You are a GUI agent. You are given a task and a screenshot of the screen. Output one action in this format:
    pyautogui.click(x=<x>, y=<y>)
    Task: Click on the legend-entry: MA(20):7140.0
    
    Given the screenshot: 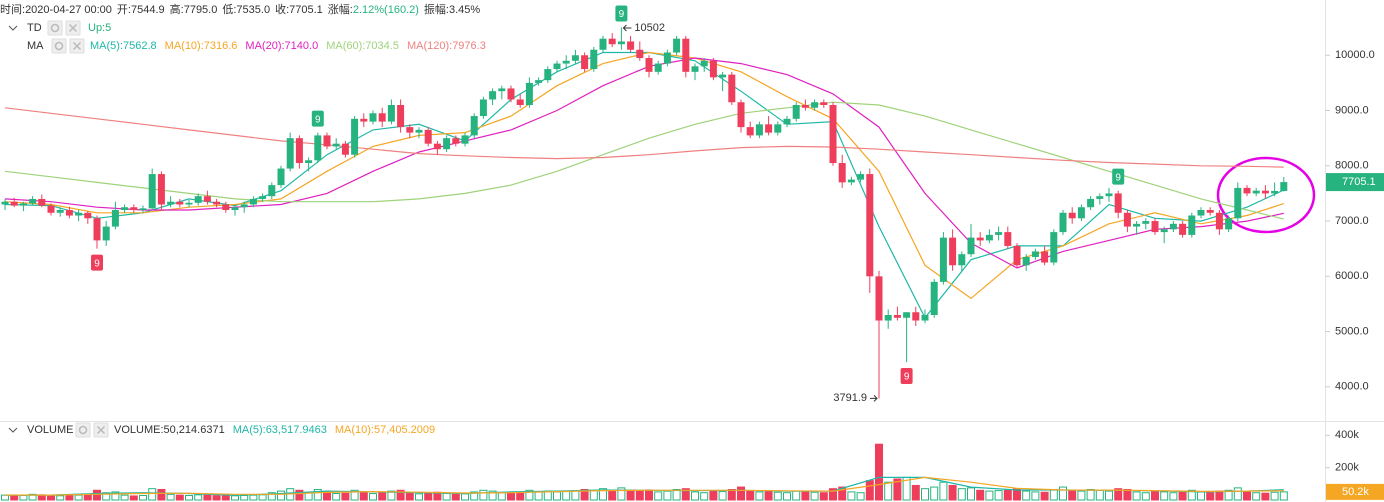 What is the action you would take?
    pyautogui.click(x=281, y=46)
    